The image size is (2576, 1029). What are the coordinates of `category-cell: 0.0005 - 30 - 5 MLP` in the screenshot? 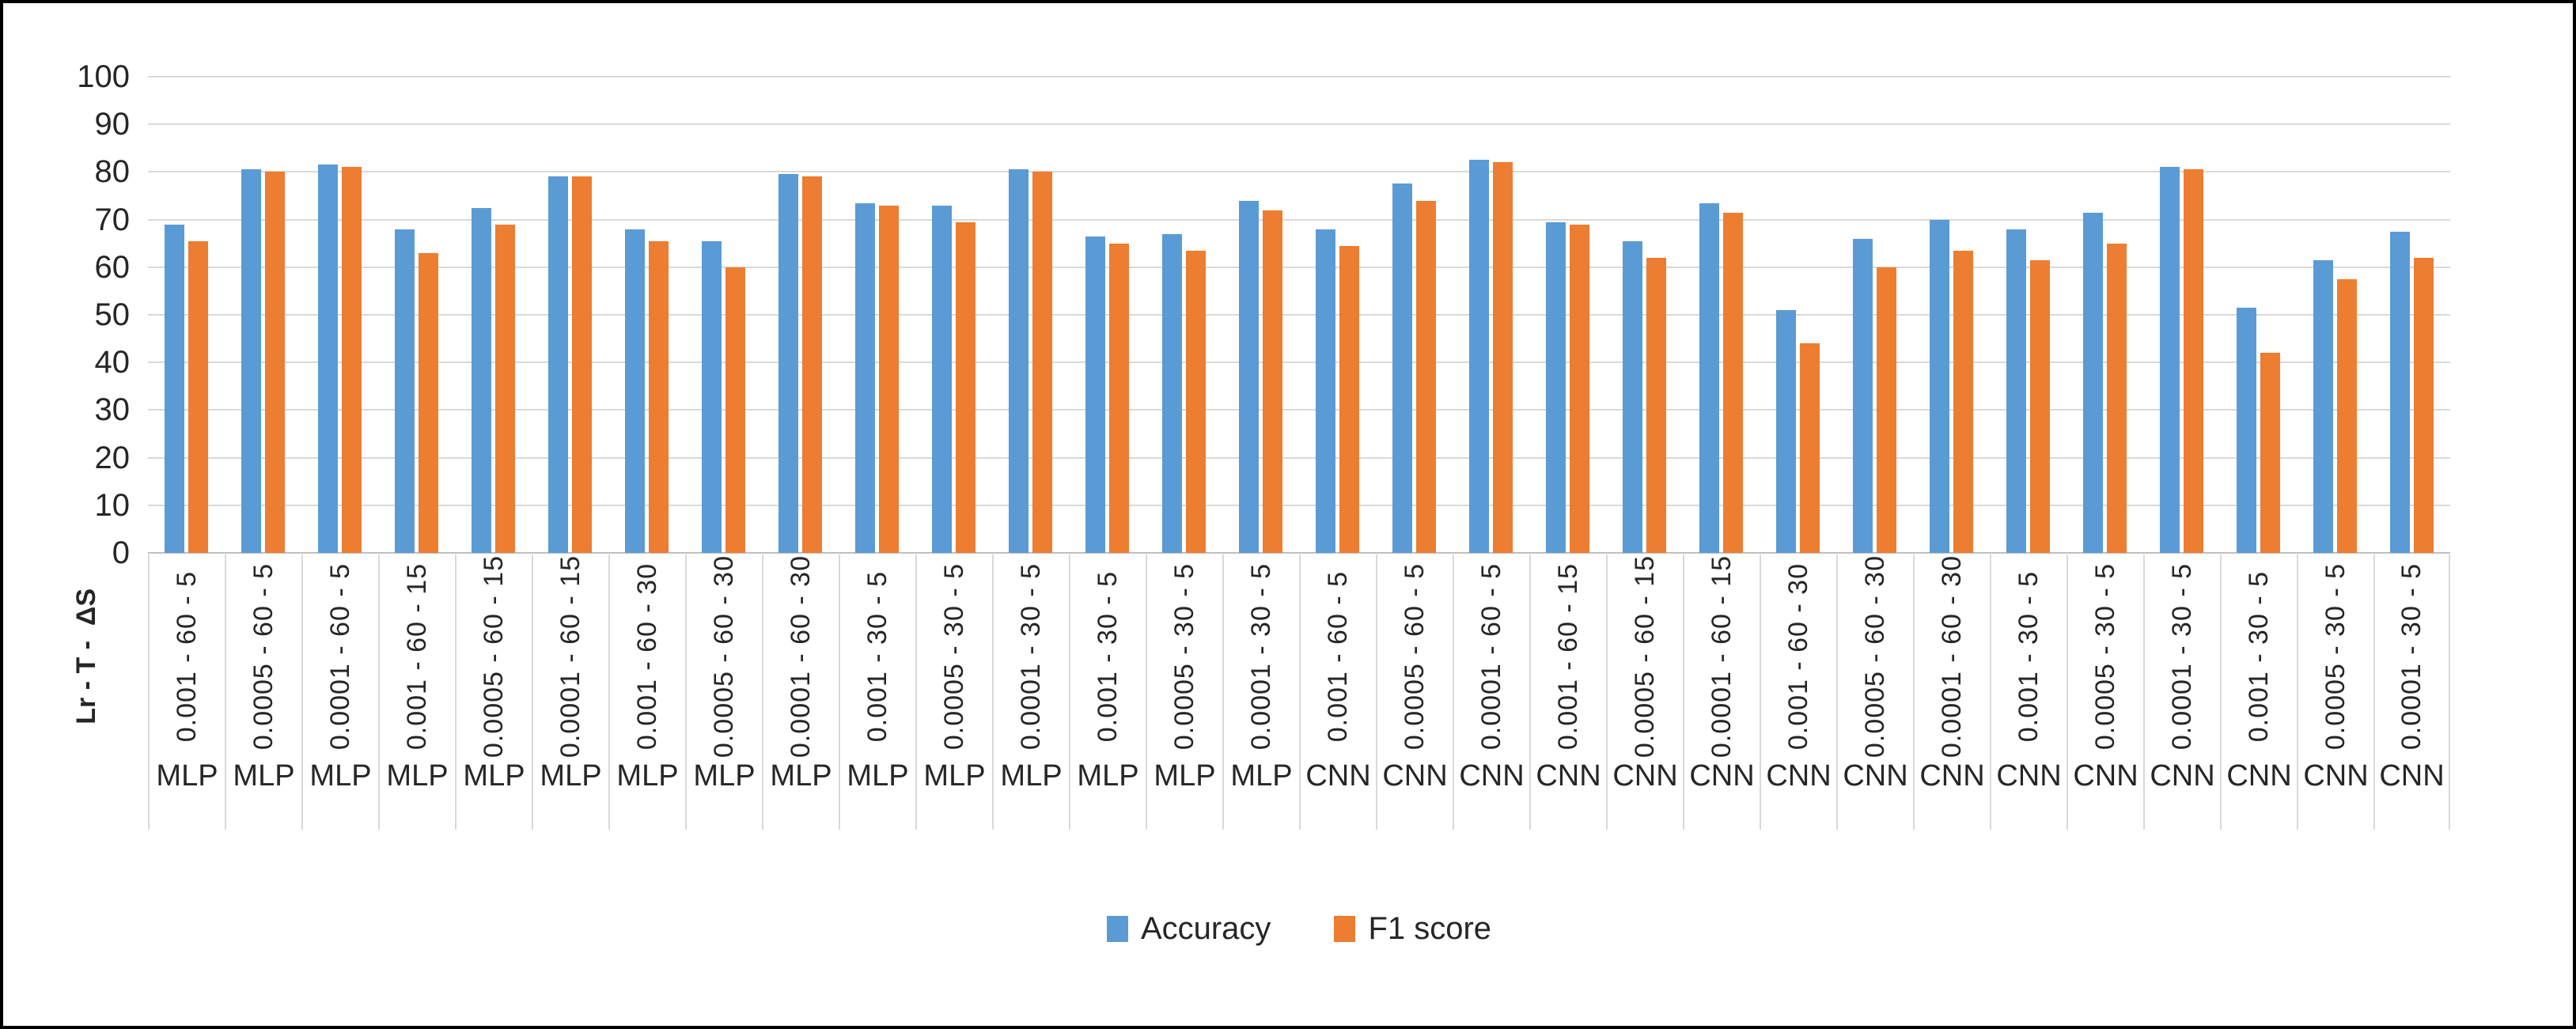 It's located at (1184, 692).